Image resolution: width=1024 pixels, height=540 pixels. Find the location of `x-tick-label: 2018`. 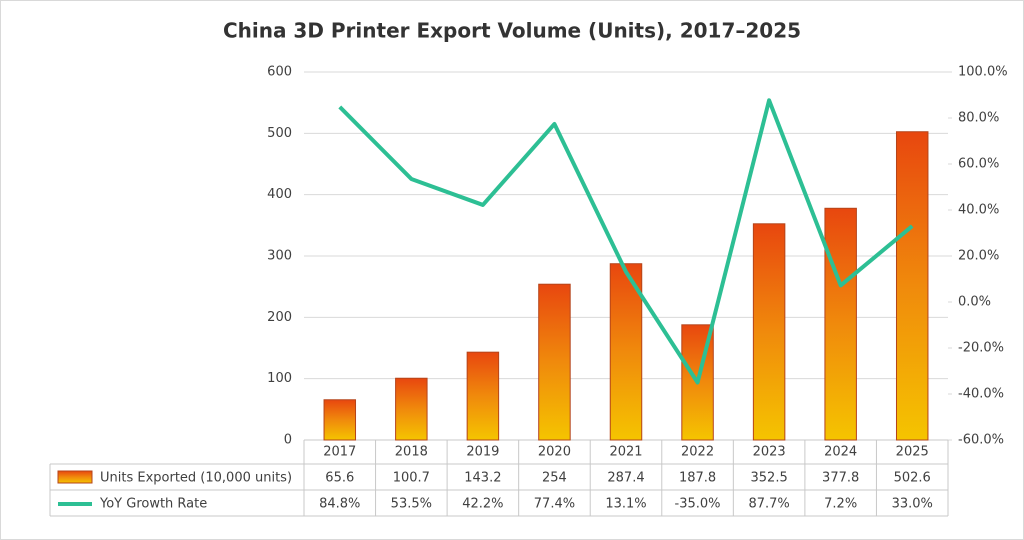

x-tick-label: 2018 is located at coordinates (411, 452).